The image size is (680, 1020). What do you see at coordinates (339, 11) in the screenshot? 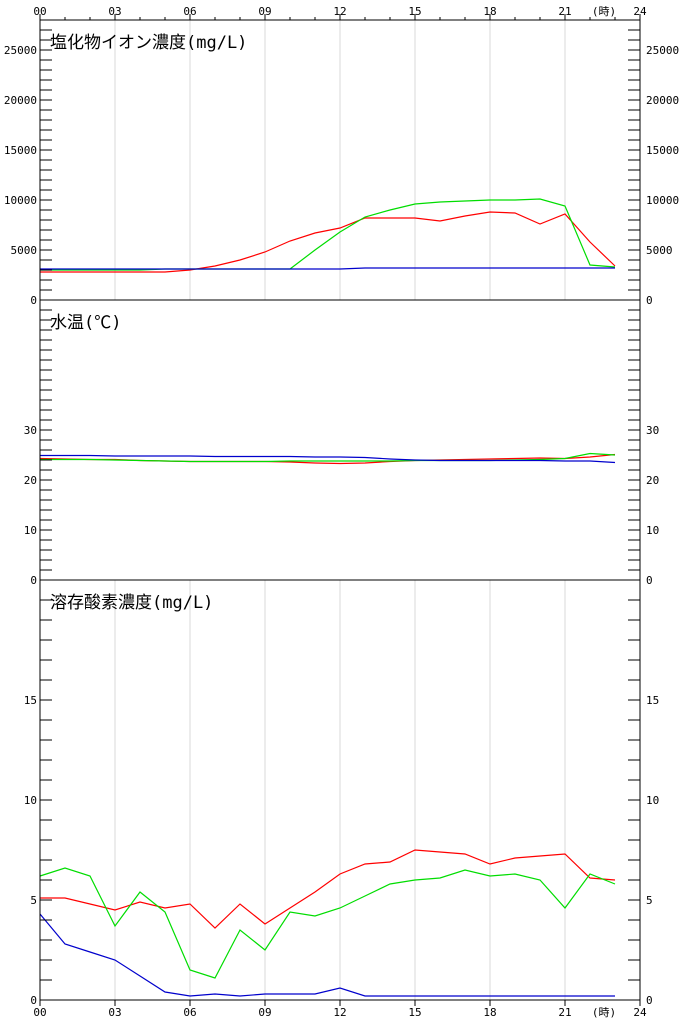
I see `x-tick-label-top: 12` at bounding box center [339, 11].